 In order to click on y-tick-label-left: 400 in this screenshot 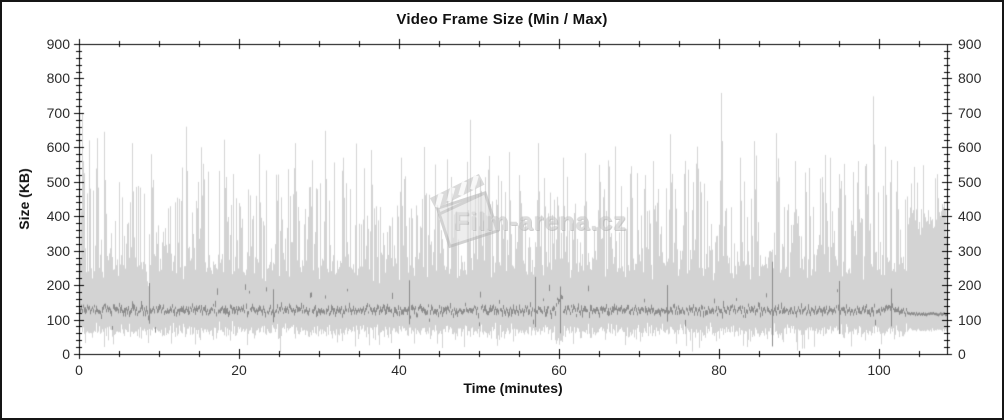, I will do `click(58, 216)`.